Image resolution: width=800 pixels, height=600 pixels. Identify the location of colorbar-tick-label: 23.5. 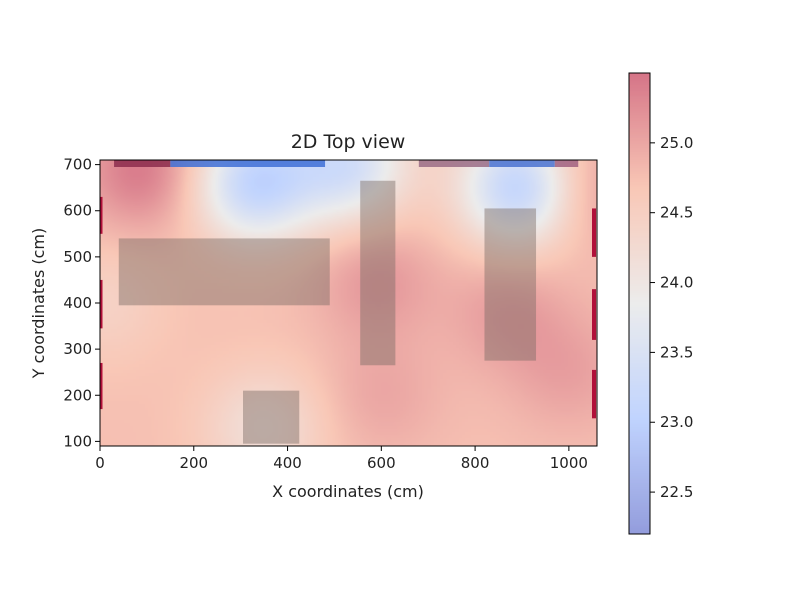
(676, 352).